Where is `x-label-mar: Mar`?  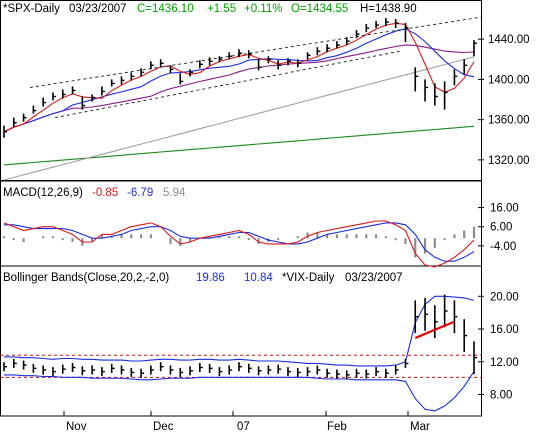
x-label-mar: Mar is located at coordinates (420, 427).